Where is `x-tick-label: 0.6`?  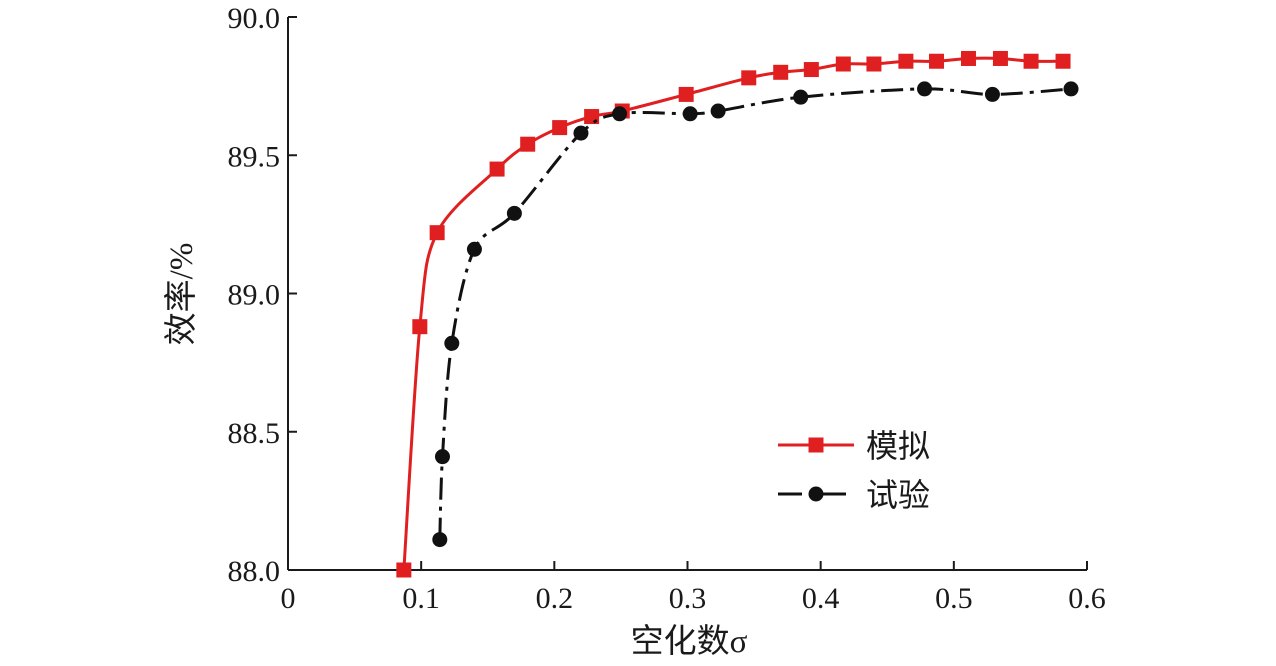
x-tick-label: 0.6 is located at coordinates (1087, 598).